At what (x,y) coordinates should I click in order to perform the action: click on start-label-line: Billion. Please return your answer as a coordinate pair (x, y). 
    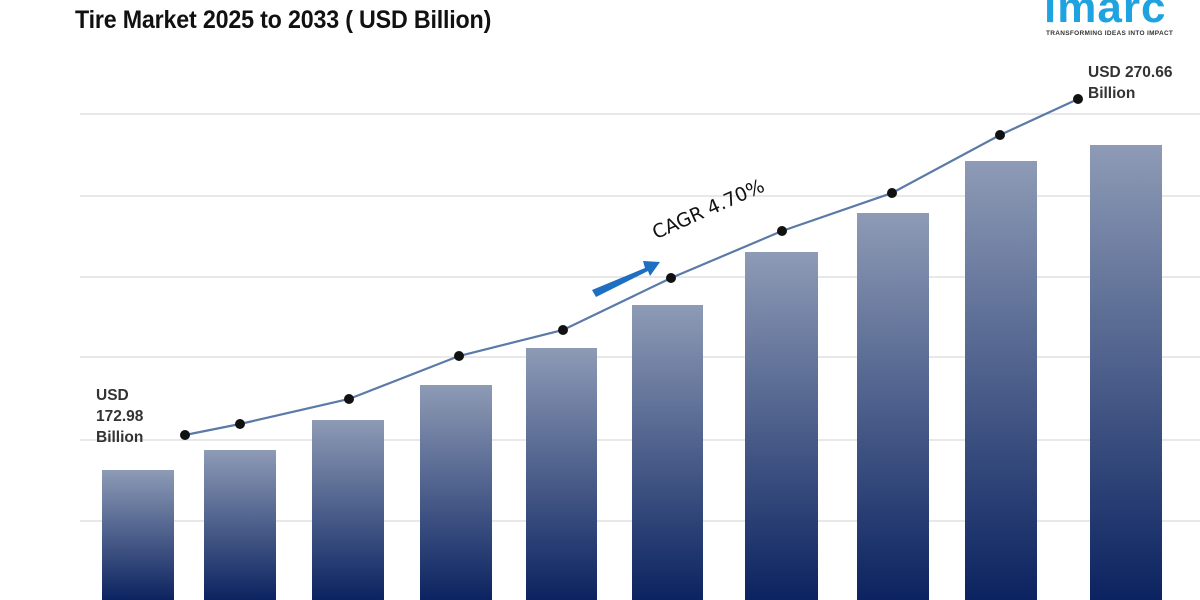
    Looking at the image, I should click on (120, 437).